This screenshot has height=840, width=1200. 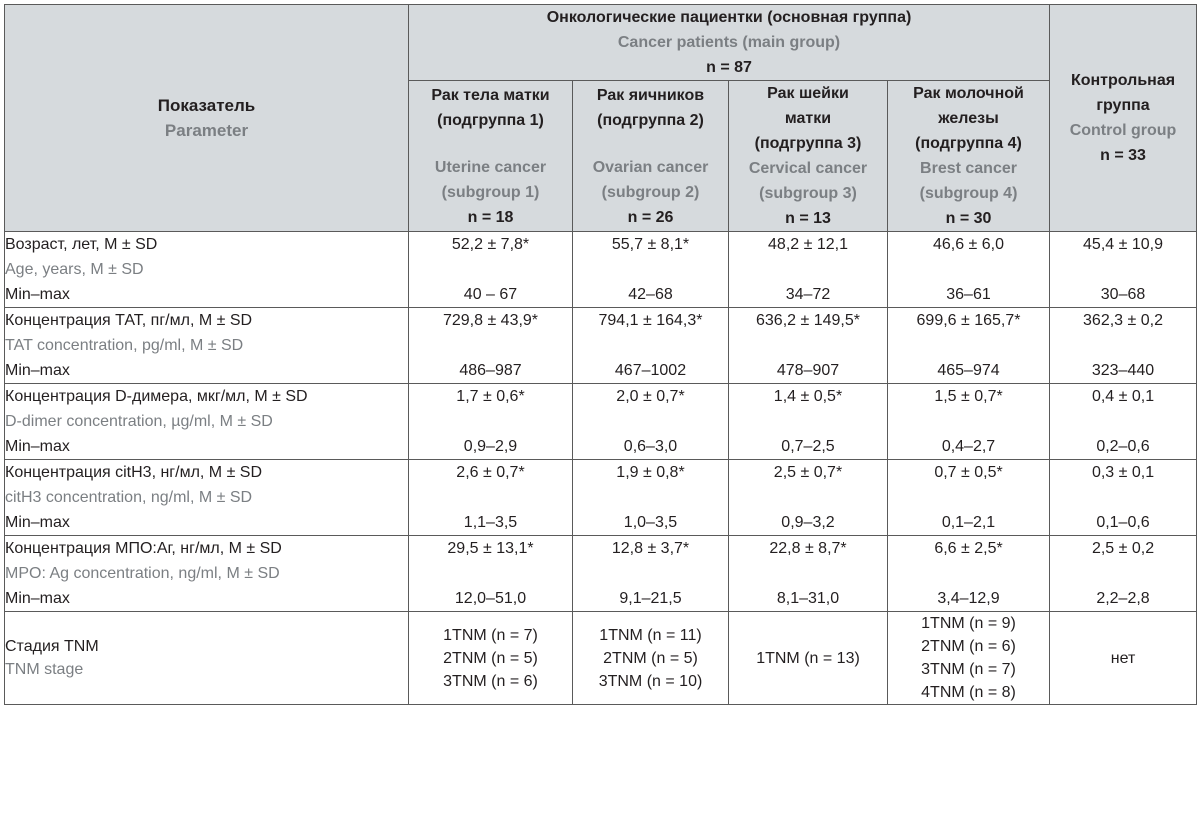 What do you see at coordinates (490, 446) in the screenshot?
I see `cell-range: 0,9–2,9` at bounding box center [490, 446].